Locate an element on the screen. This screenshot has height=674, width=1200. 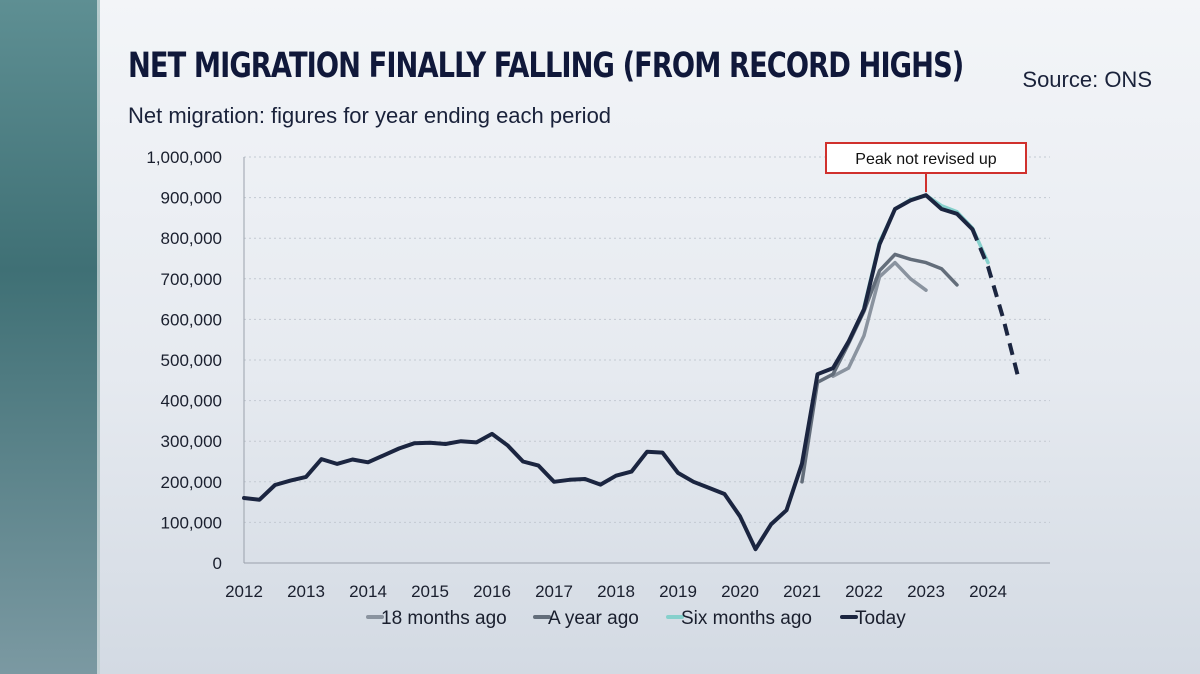
x-tick-label: 2014 is located at coordinates (368, 591).